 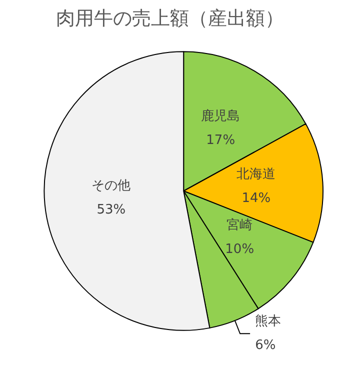 I want to click on data-label: 53%, so click(x=111, y=210).